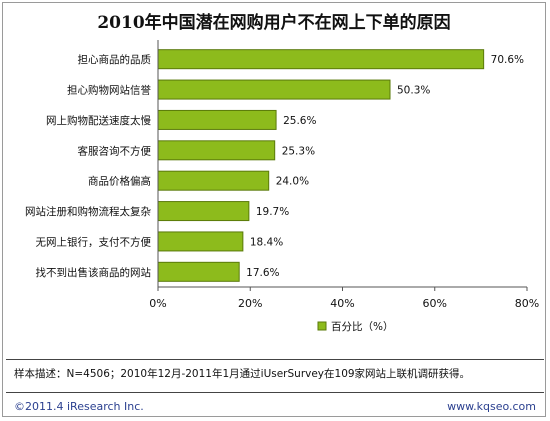  What do you see at coordinates (79, 406) in the screenshot?
I see `copyright: ©2011.4 iResearch Inc.` at bounding box center [79, 406].